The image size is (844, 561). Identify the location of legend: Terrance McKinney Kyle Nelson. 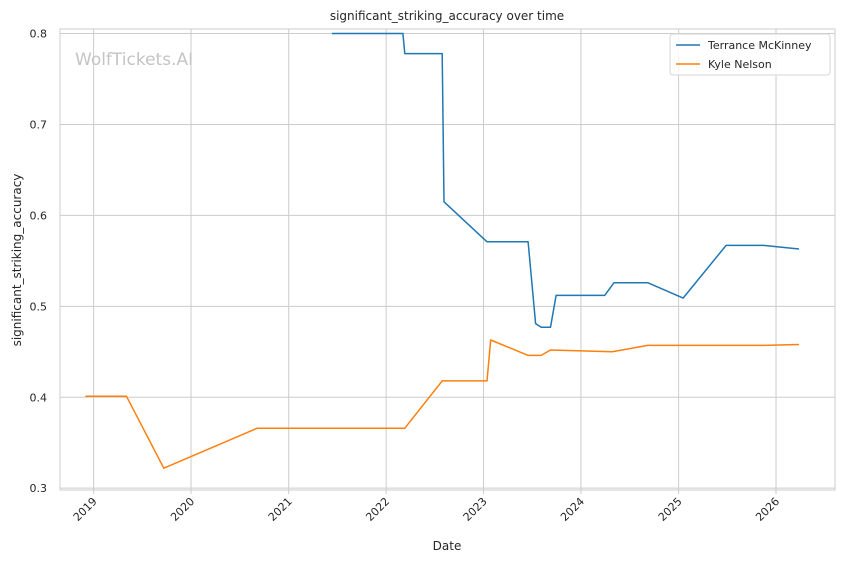
(750, 54).